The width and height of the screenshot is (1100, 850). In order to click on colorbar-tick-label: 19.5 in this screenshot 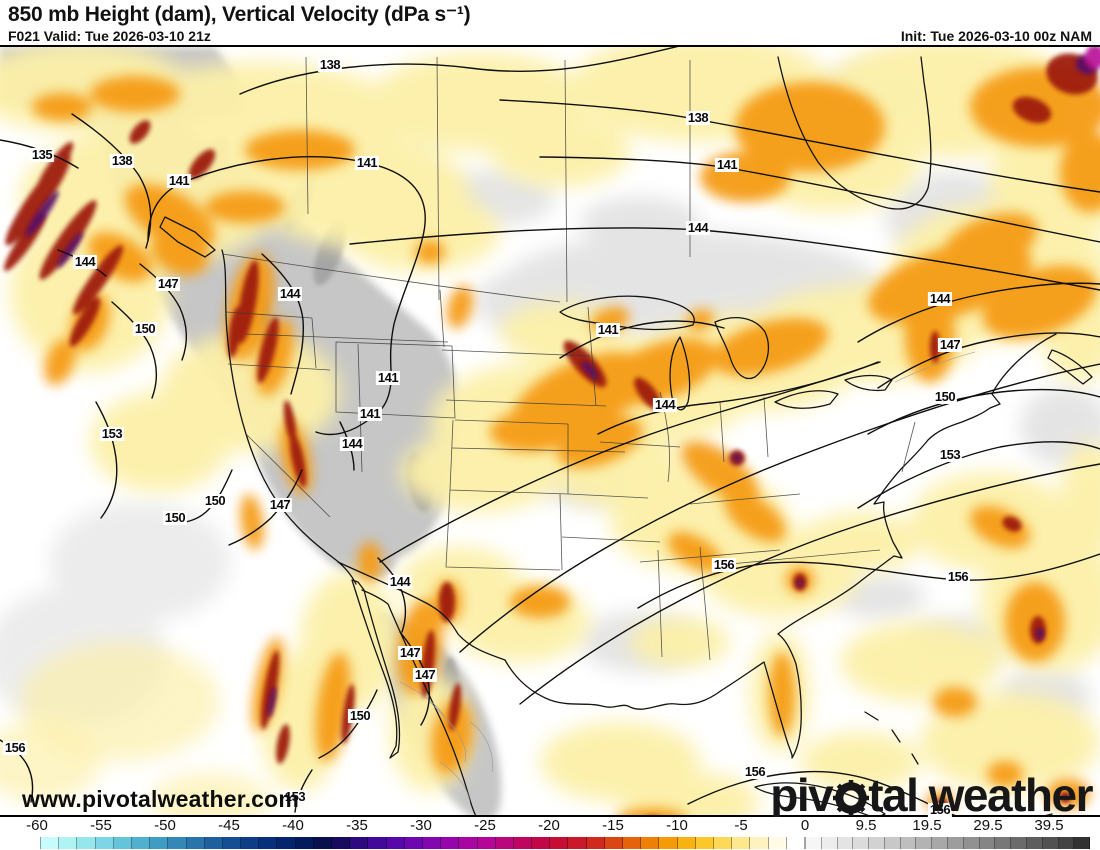, I will do `click(927, 825)`.